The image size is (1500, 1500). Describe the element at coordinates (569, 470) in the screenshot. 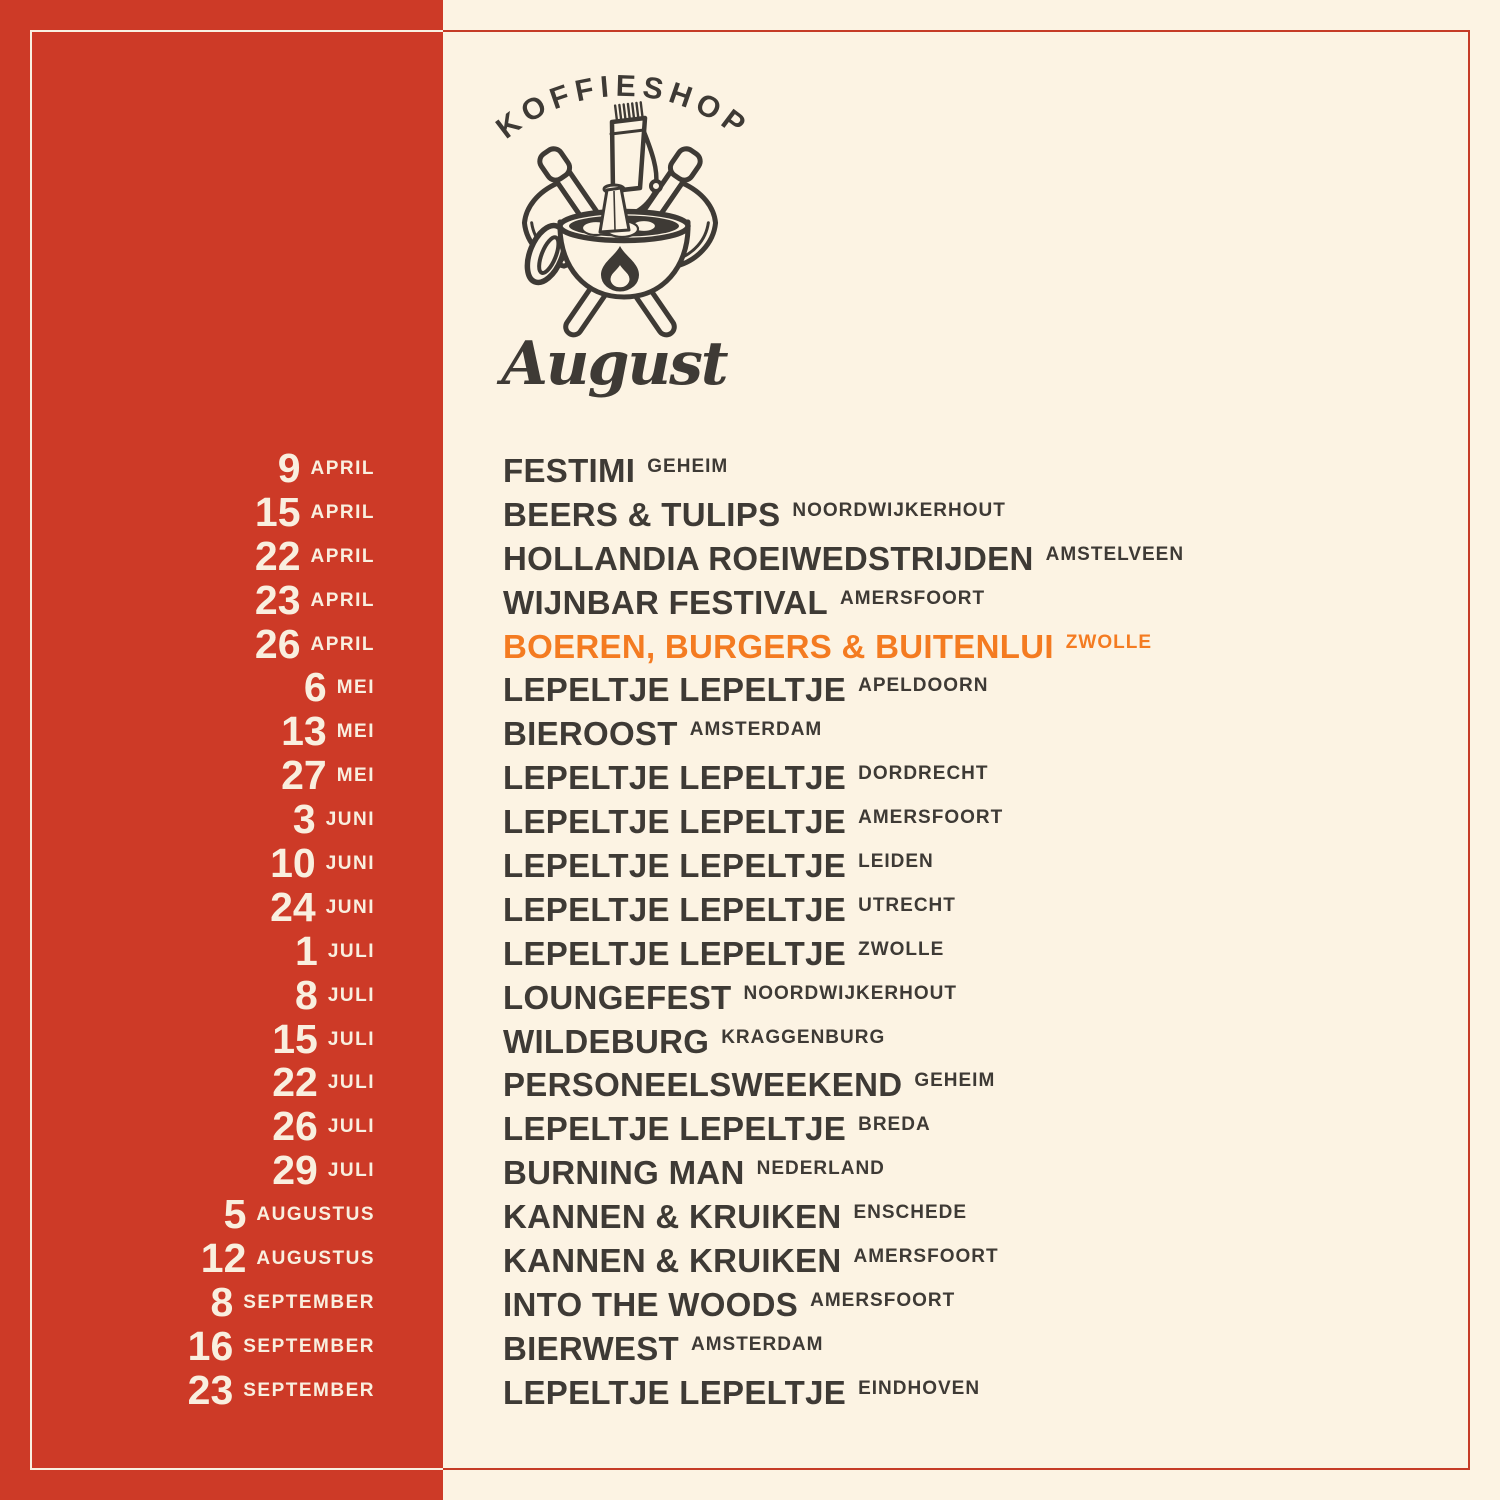

I see `event-name: FESTIMI` at that location.